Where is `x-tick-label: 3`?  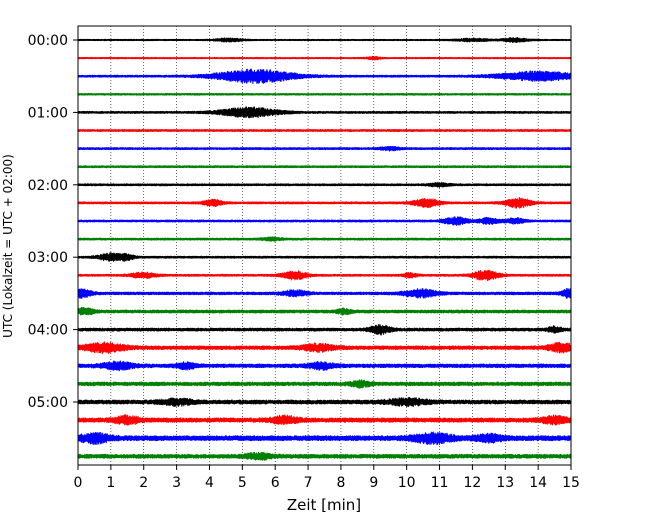 x-tick-label: 3 is located at coordinates (176, 483).